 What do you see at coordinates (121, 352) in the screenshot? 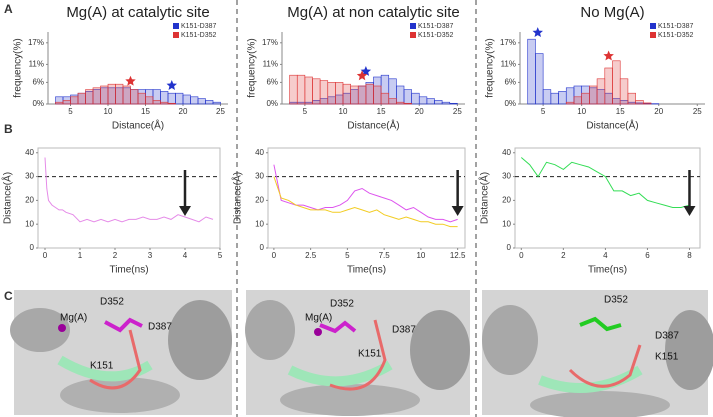
I see `structure-image` at bounding box center [121, 352].